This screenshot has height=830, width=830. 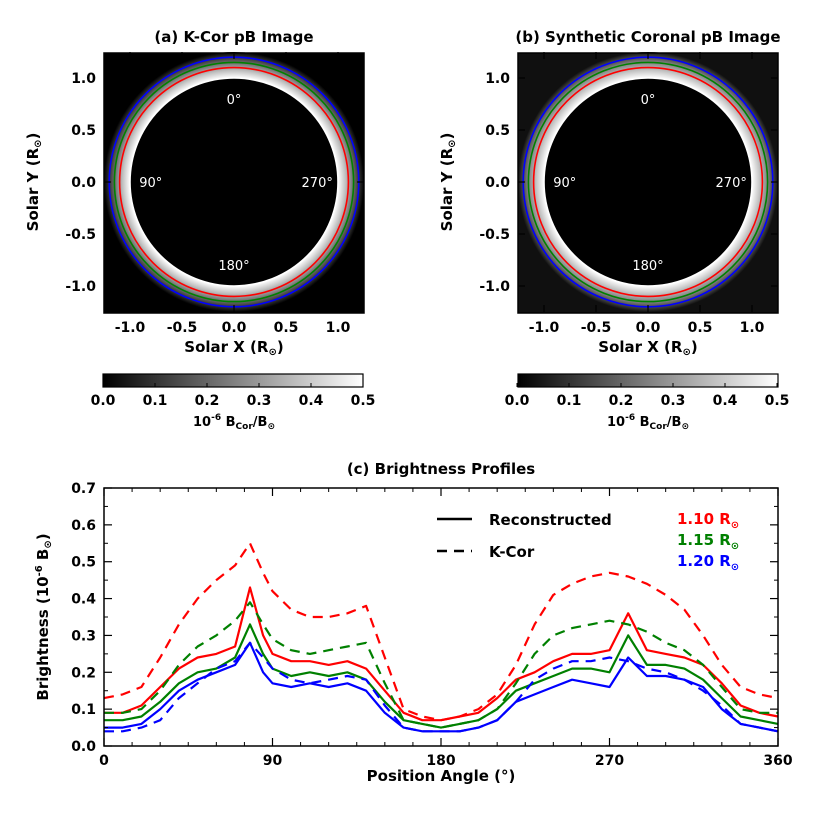 I want to click on legend-reconstructed-label: Reconstructed, so click(x=550, y=520).